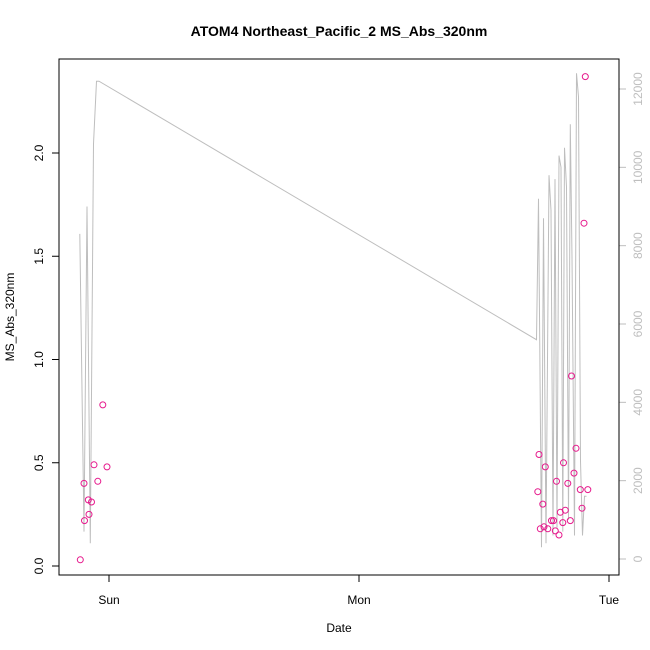  Describe the element at coordinates (638, 245) in the screenshot. I see `y2-tick-label: 8000` at that location.